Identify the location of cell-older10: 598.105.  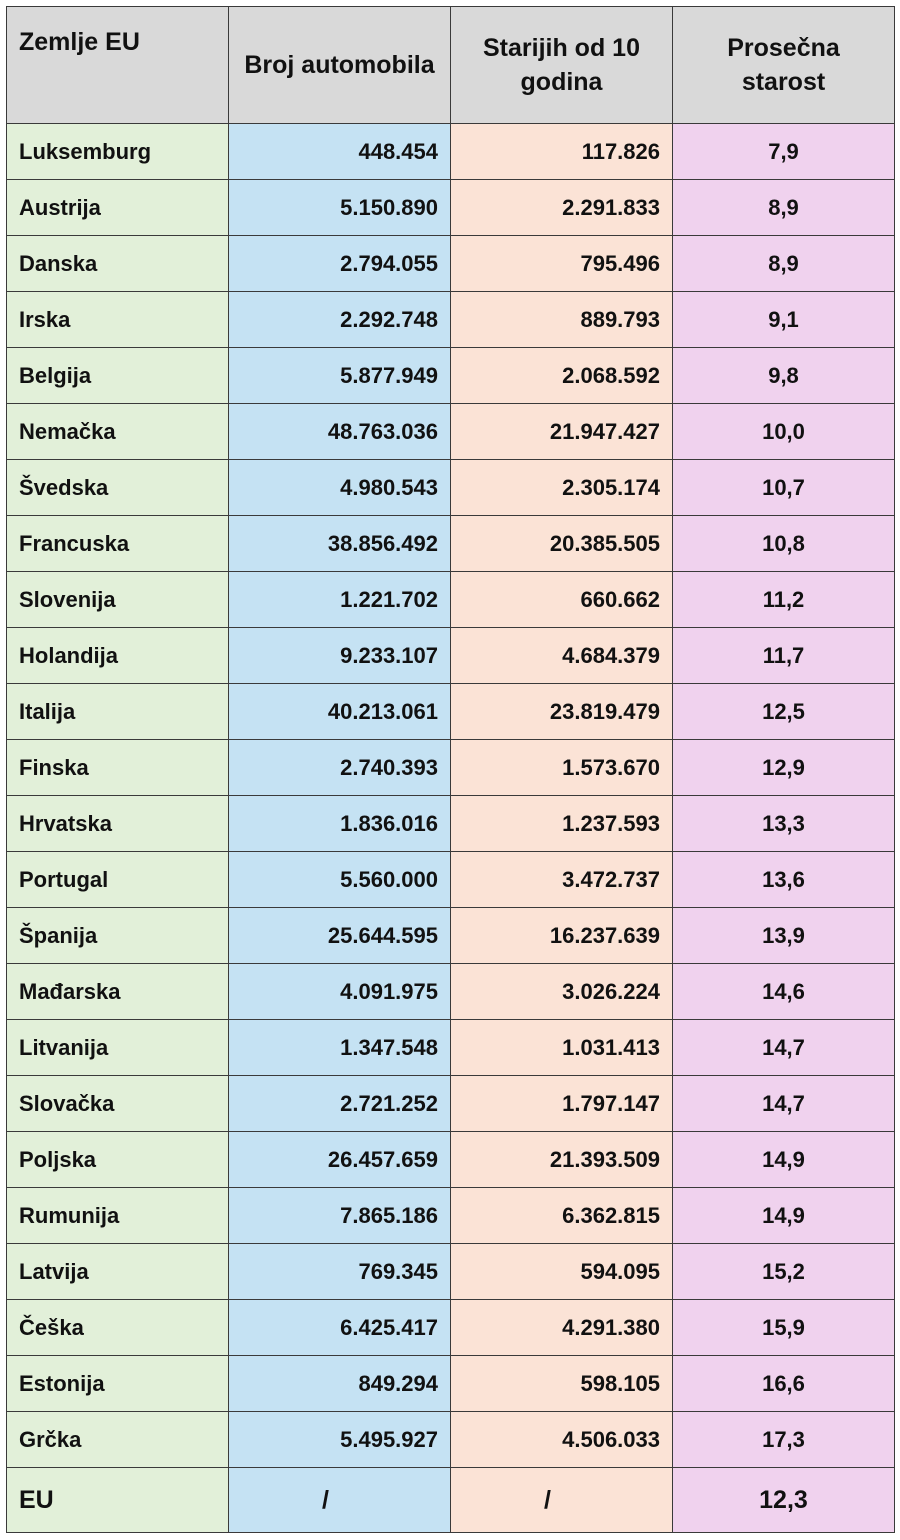
(561, 1383).